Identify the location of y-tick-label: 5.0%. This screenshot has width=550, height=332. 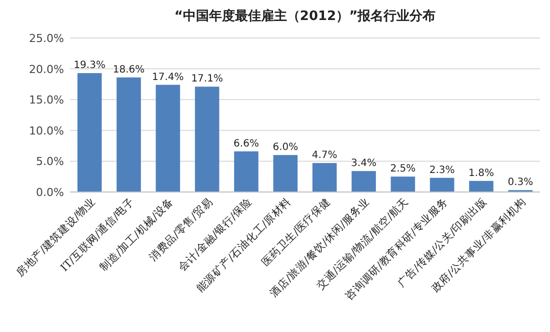
(50, 161).